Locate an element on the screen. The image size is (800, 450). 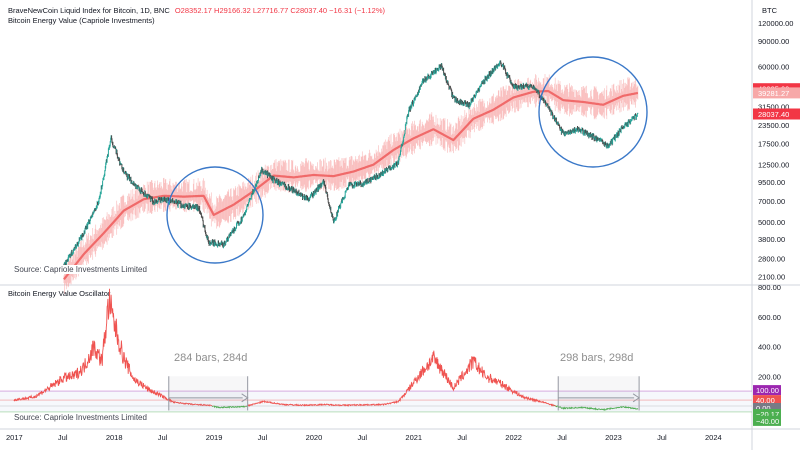
price-axis-tick-label: 120000.00 is located at coordinates (775, 23).